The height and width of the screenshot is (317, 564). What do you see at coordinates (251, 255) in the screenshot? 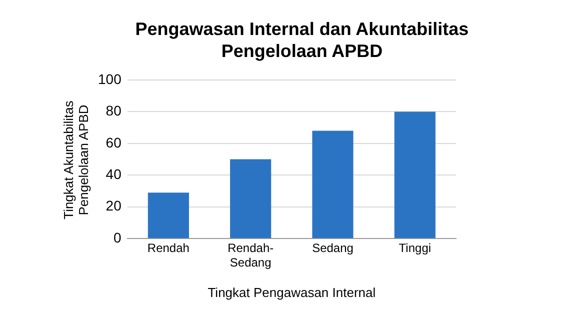
I see `x-tick-label: Rendah-Sedang` at bounding box center [251, 255].